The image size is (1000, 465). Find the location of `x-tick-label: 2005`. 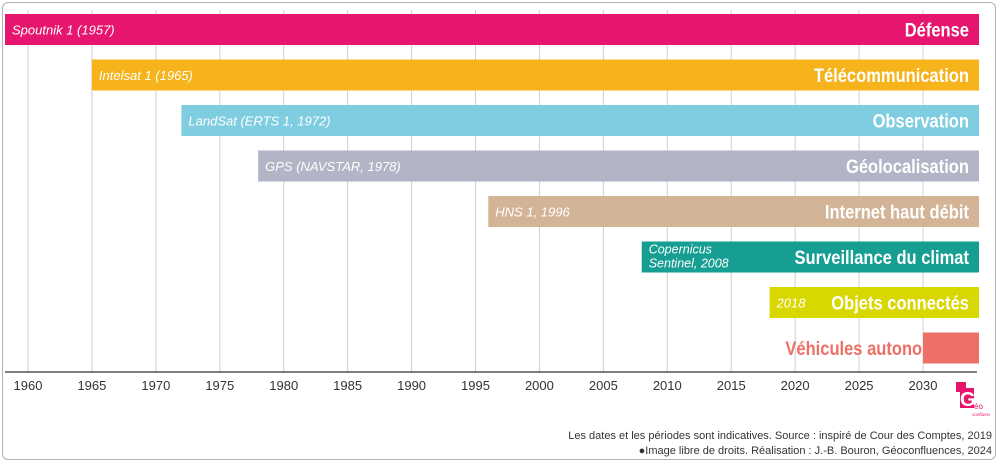

x-tick-label: 2005 is located at coordinates (603, 385).